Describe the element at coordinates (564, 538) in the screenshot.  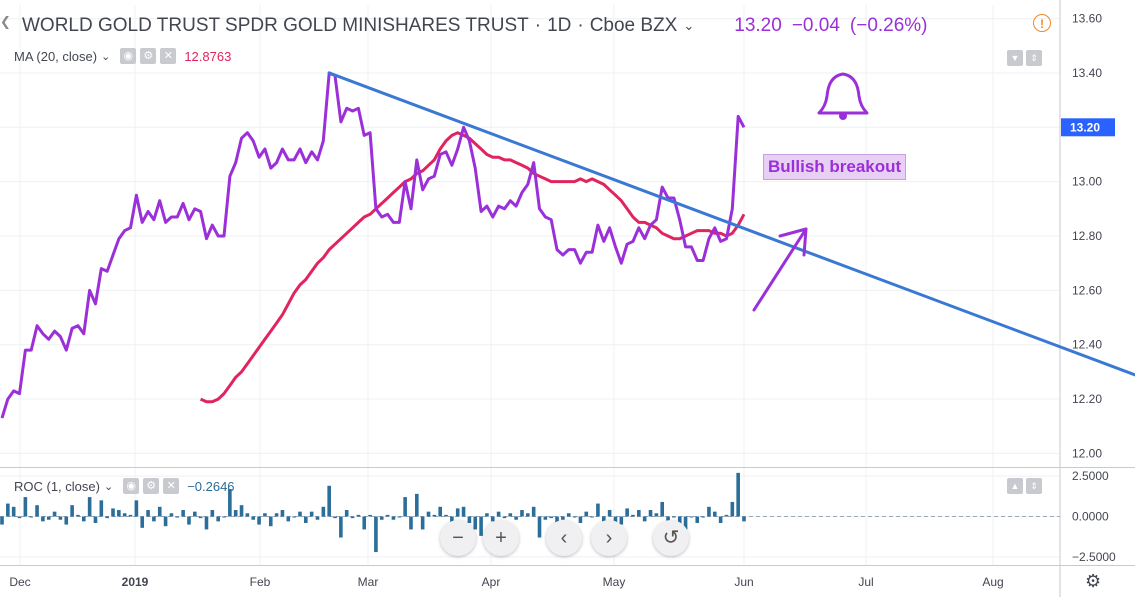
I see `scroll-left-button: ‹` at that location.